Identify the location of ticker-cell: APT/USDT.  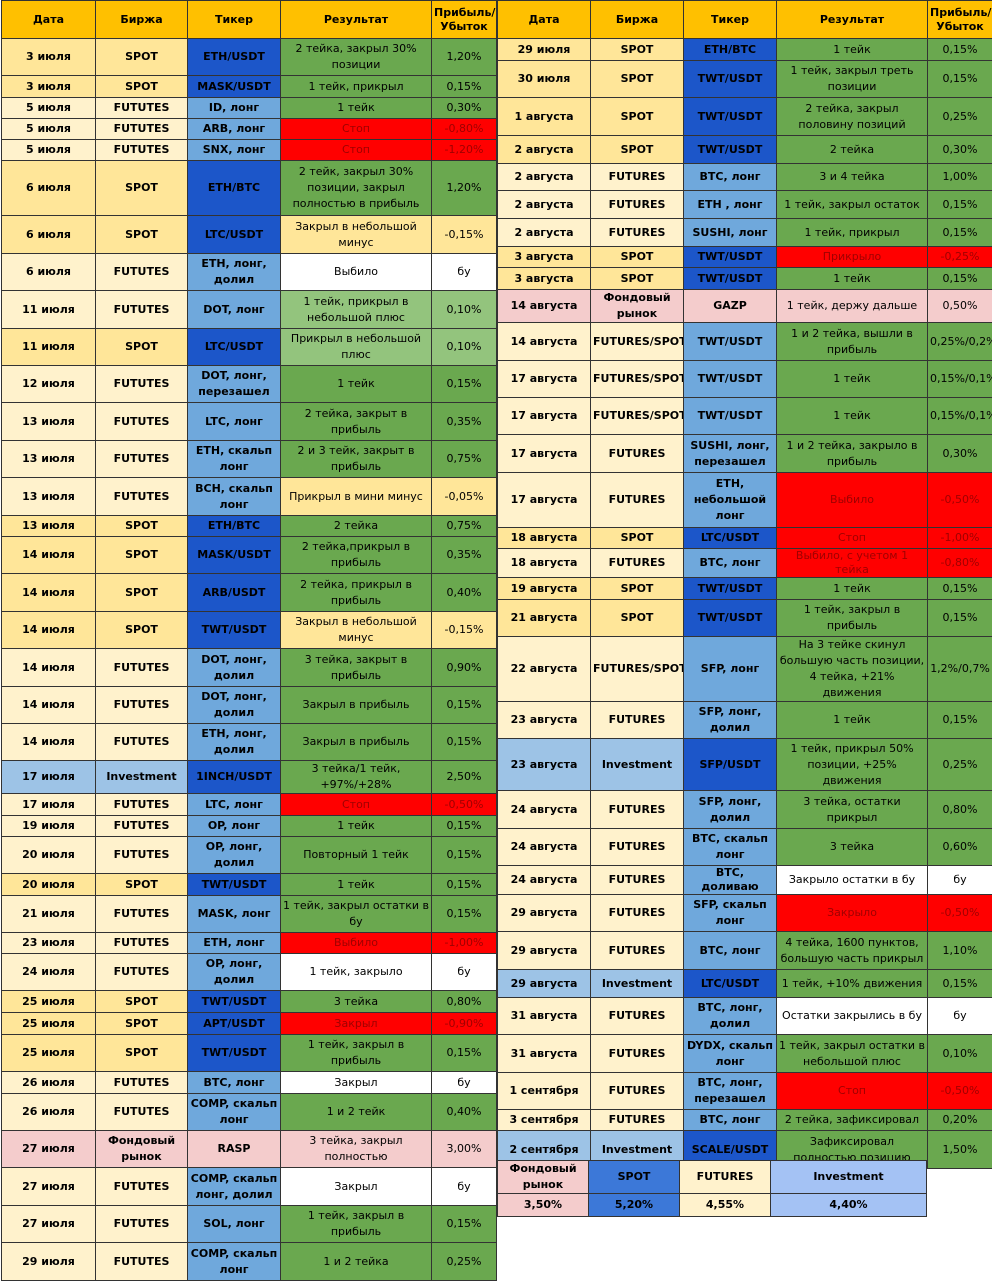
(234, 1024).